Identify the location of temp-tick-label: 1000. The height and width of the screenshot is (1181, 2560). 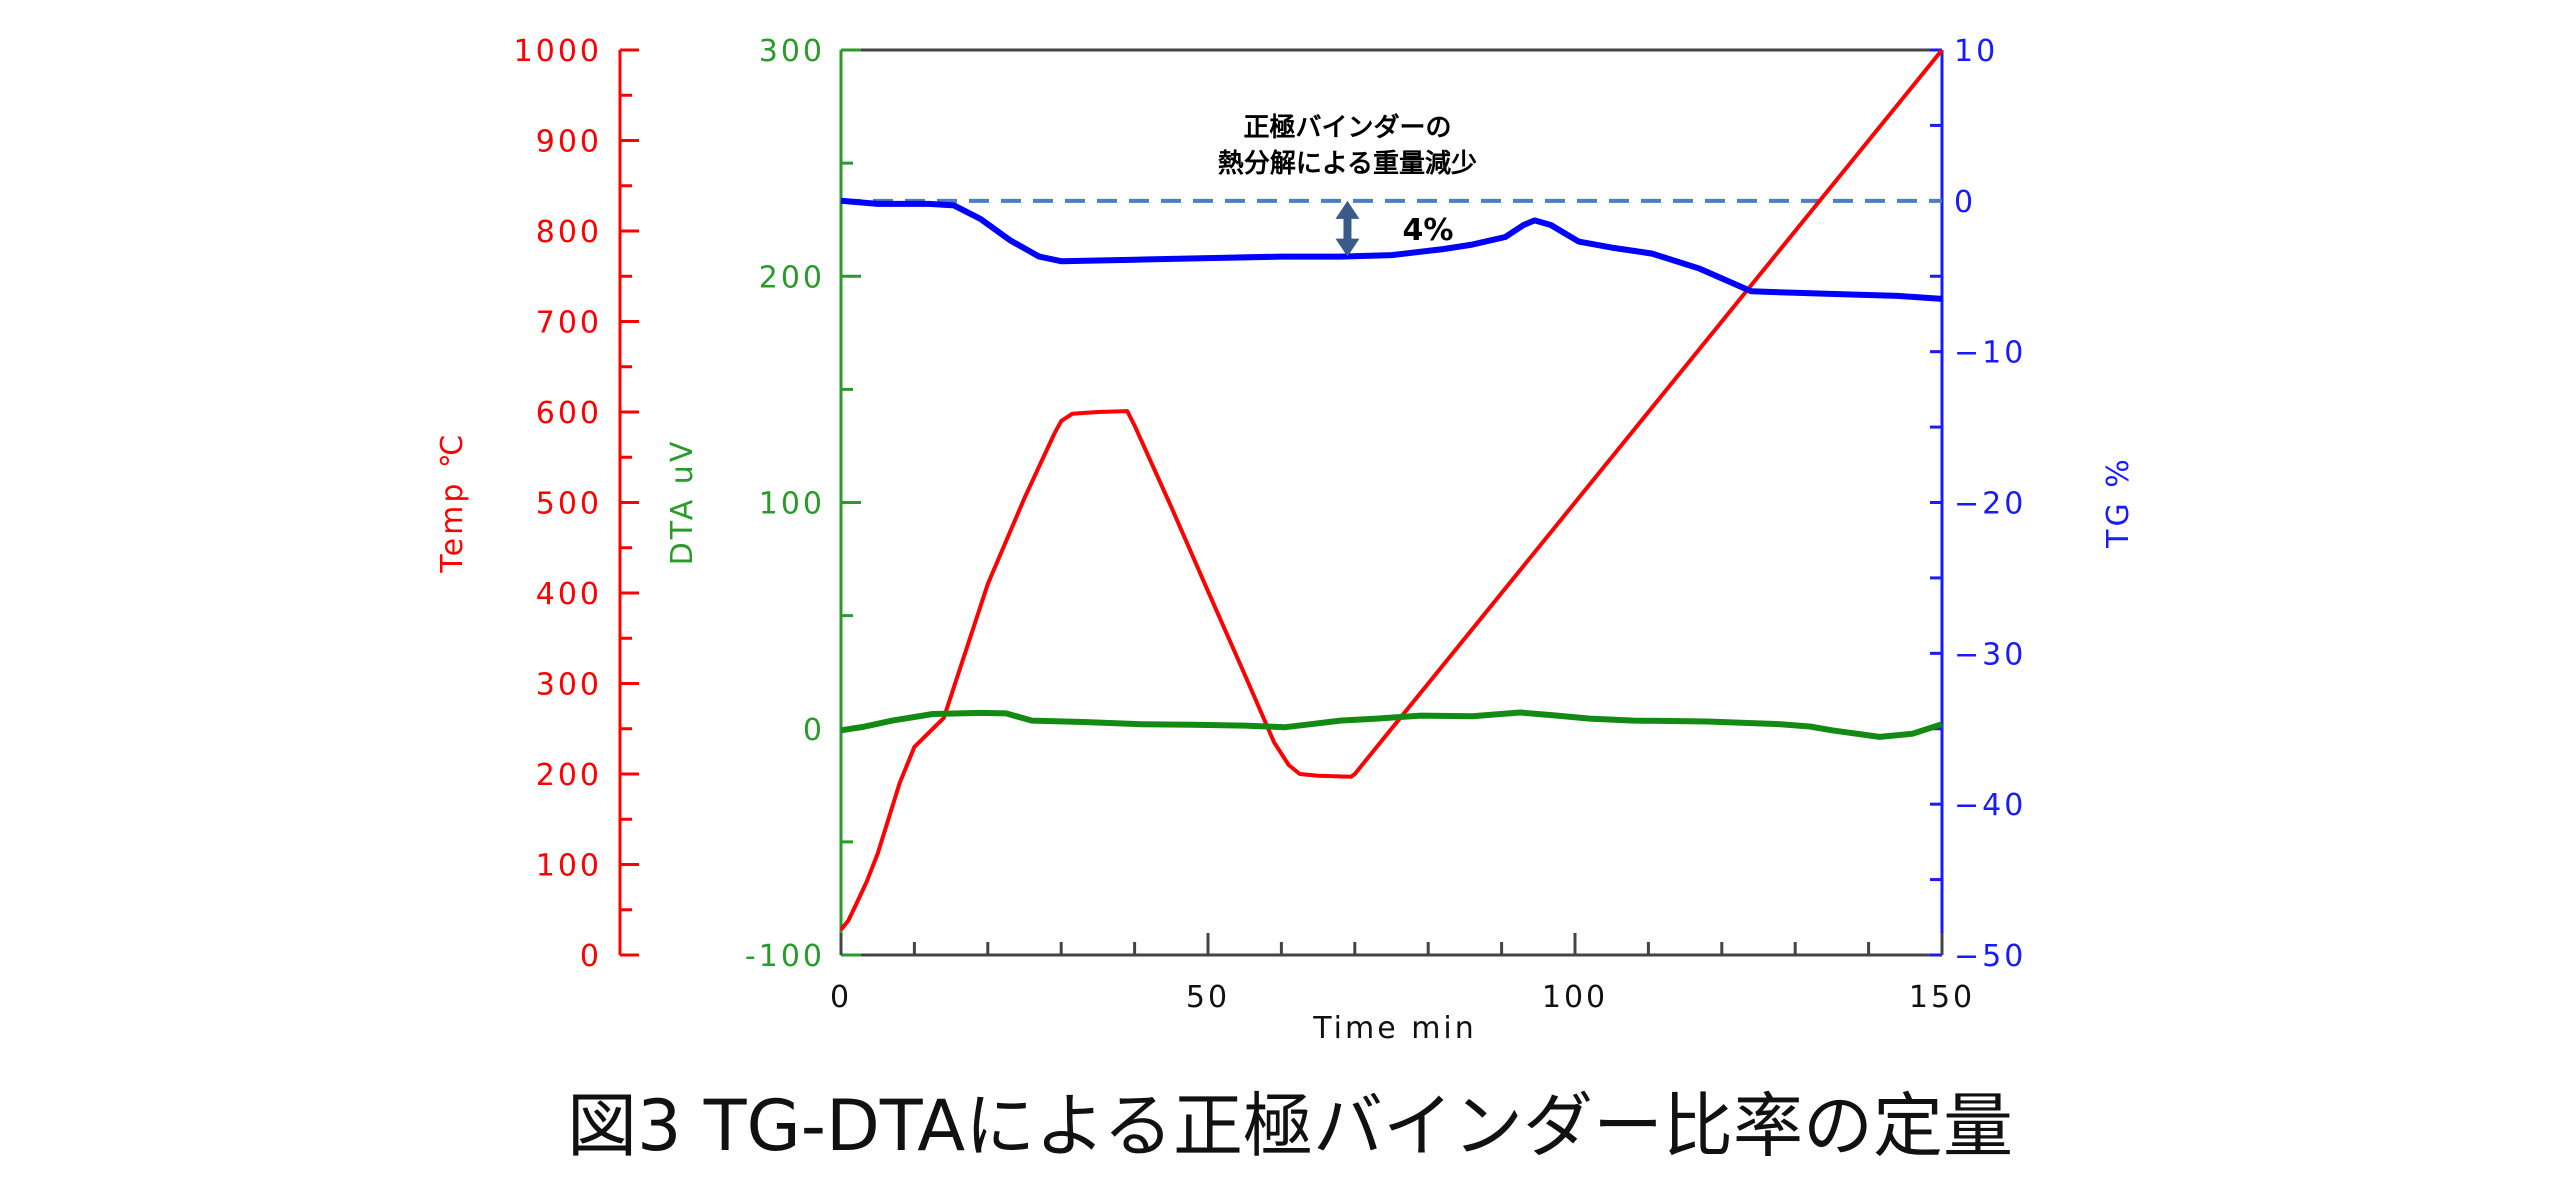
(558, 51).